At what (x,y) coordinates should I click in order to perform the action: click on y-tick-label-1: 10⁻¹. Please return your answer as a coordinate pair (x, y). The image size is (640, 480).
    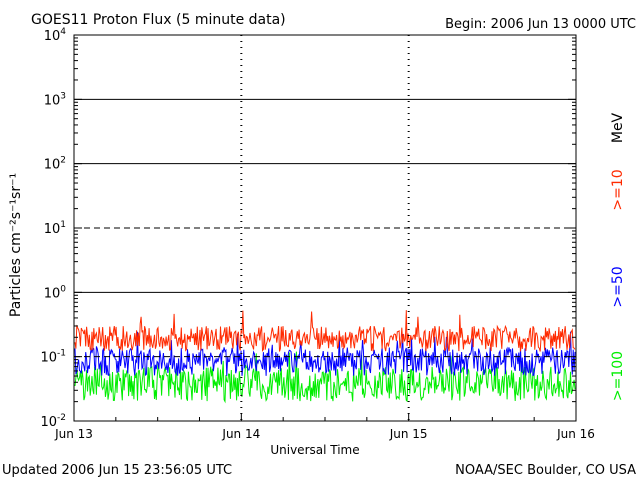
    Looking at the image, I should click on (53, 357).